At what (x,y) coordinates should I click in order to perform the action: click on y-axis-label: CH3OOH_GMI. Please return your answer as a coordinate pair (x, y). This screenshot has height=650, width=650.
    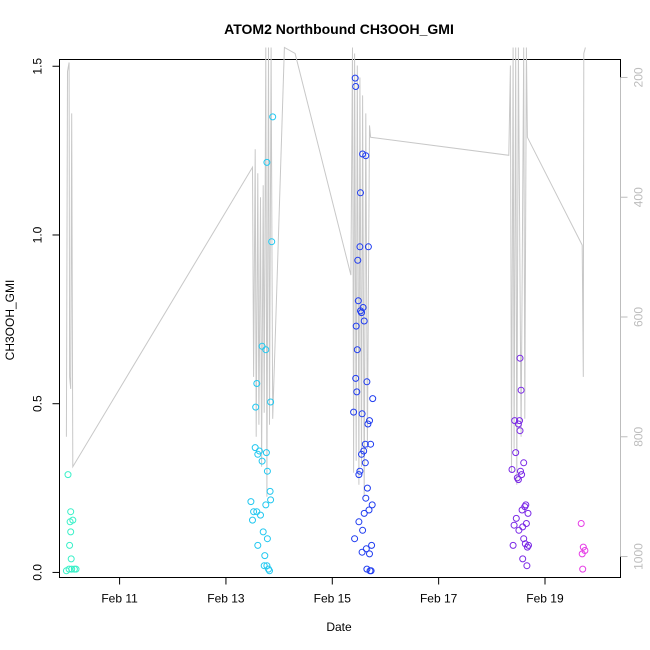
    Looking at the image, I should click on (10, 320).